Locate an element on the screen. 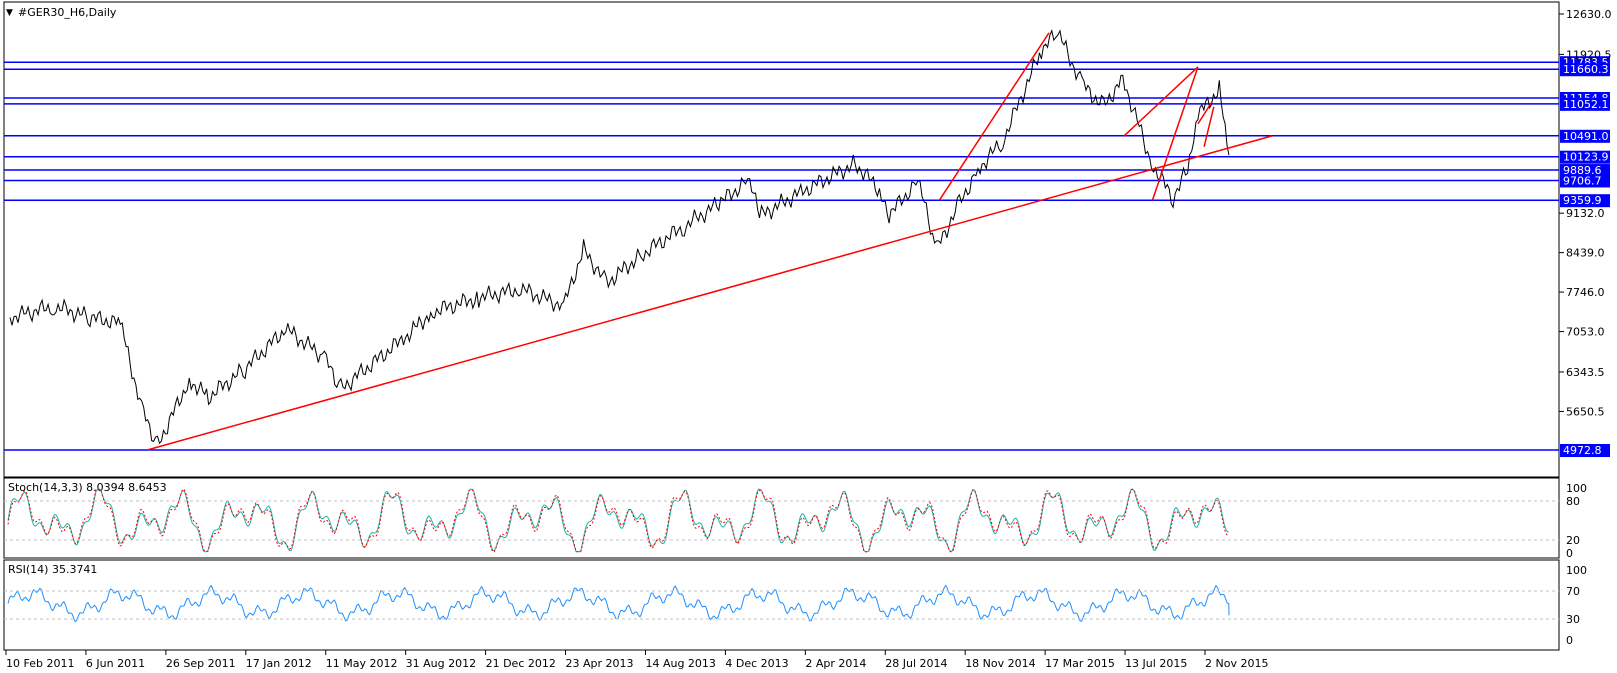 This screenshot has height=673, width=1617. stoch-series is located at coordinates (618, 520).